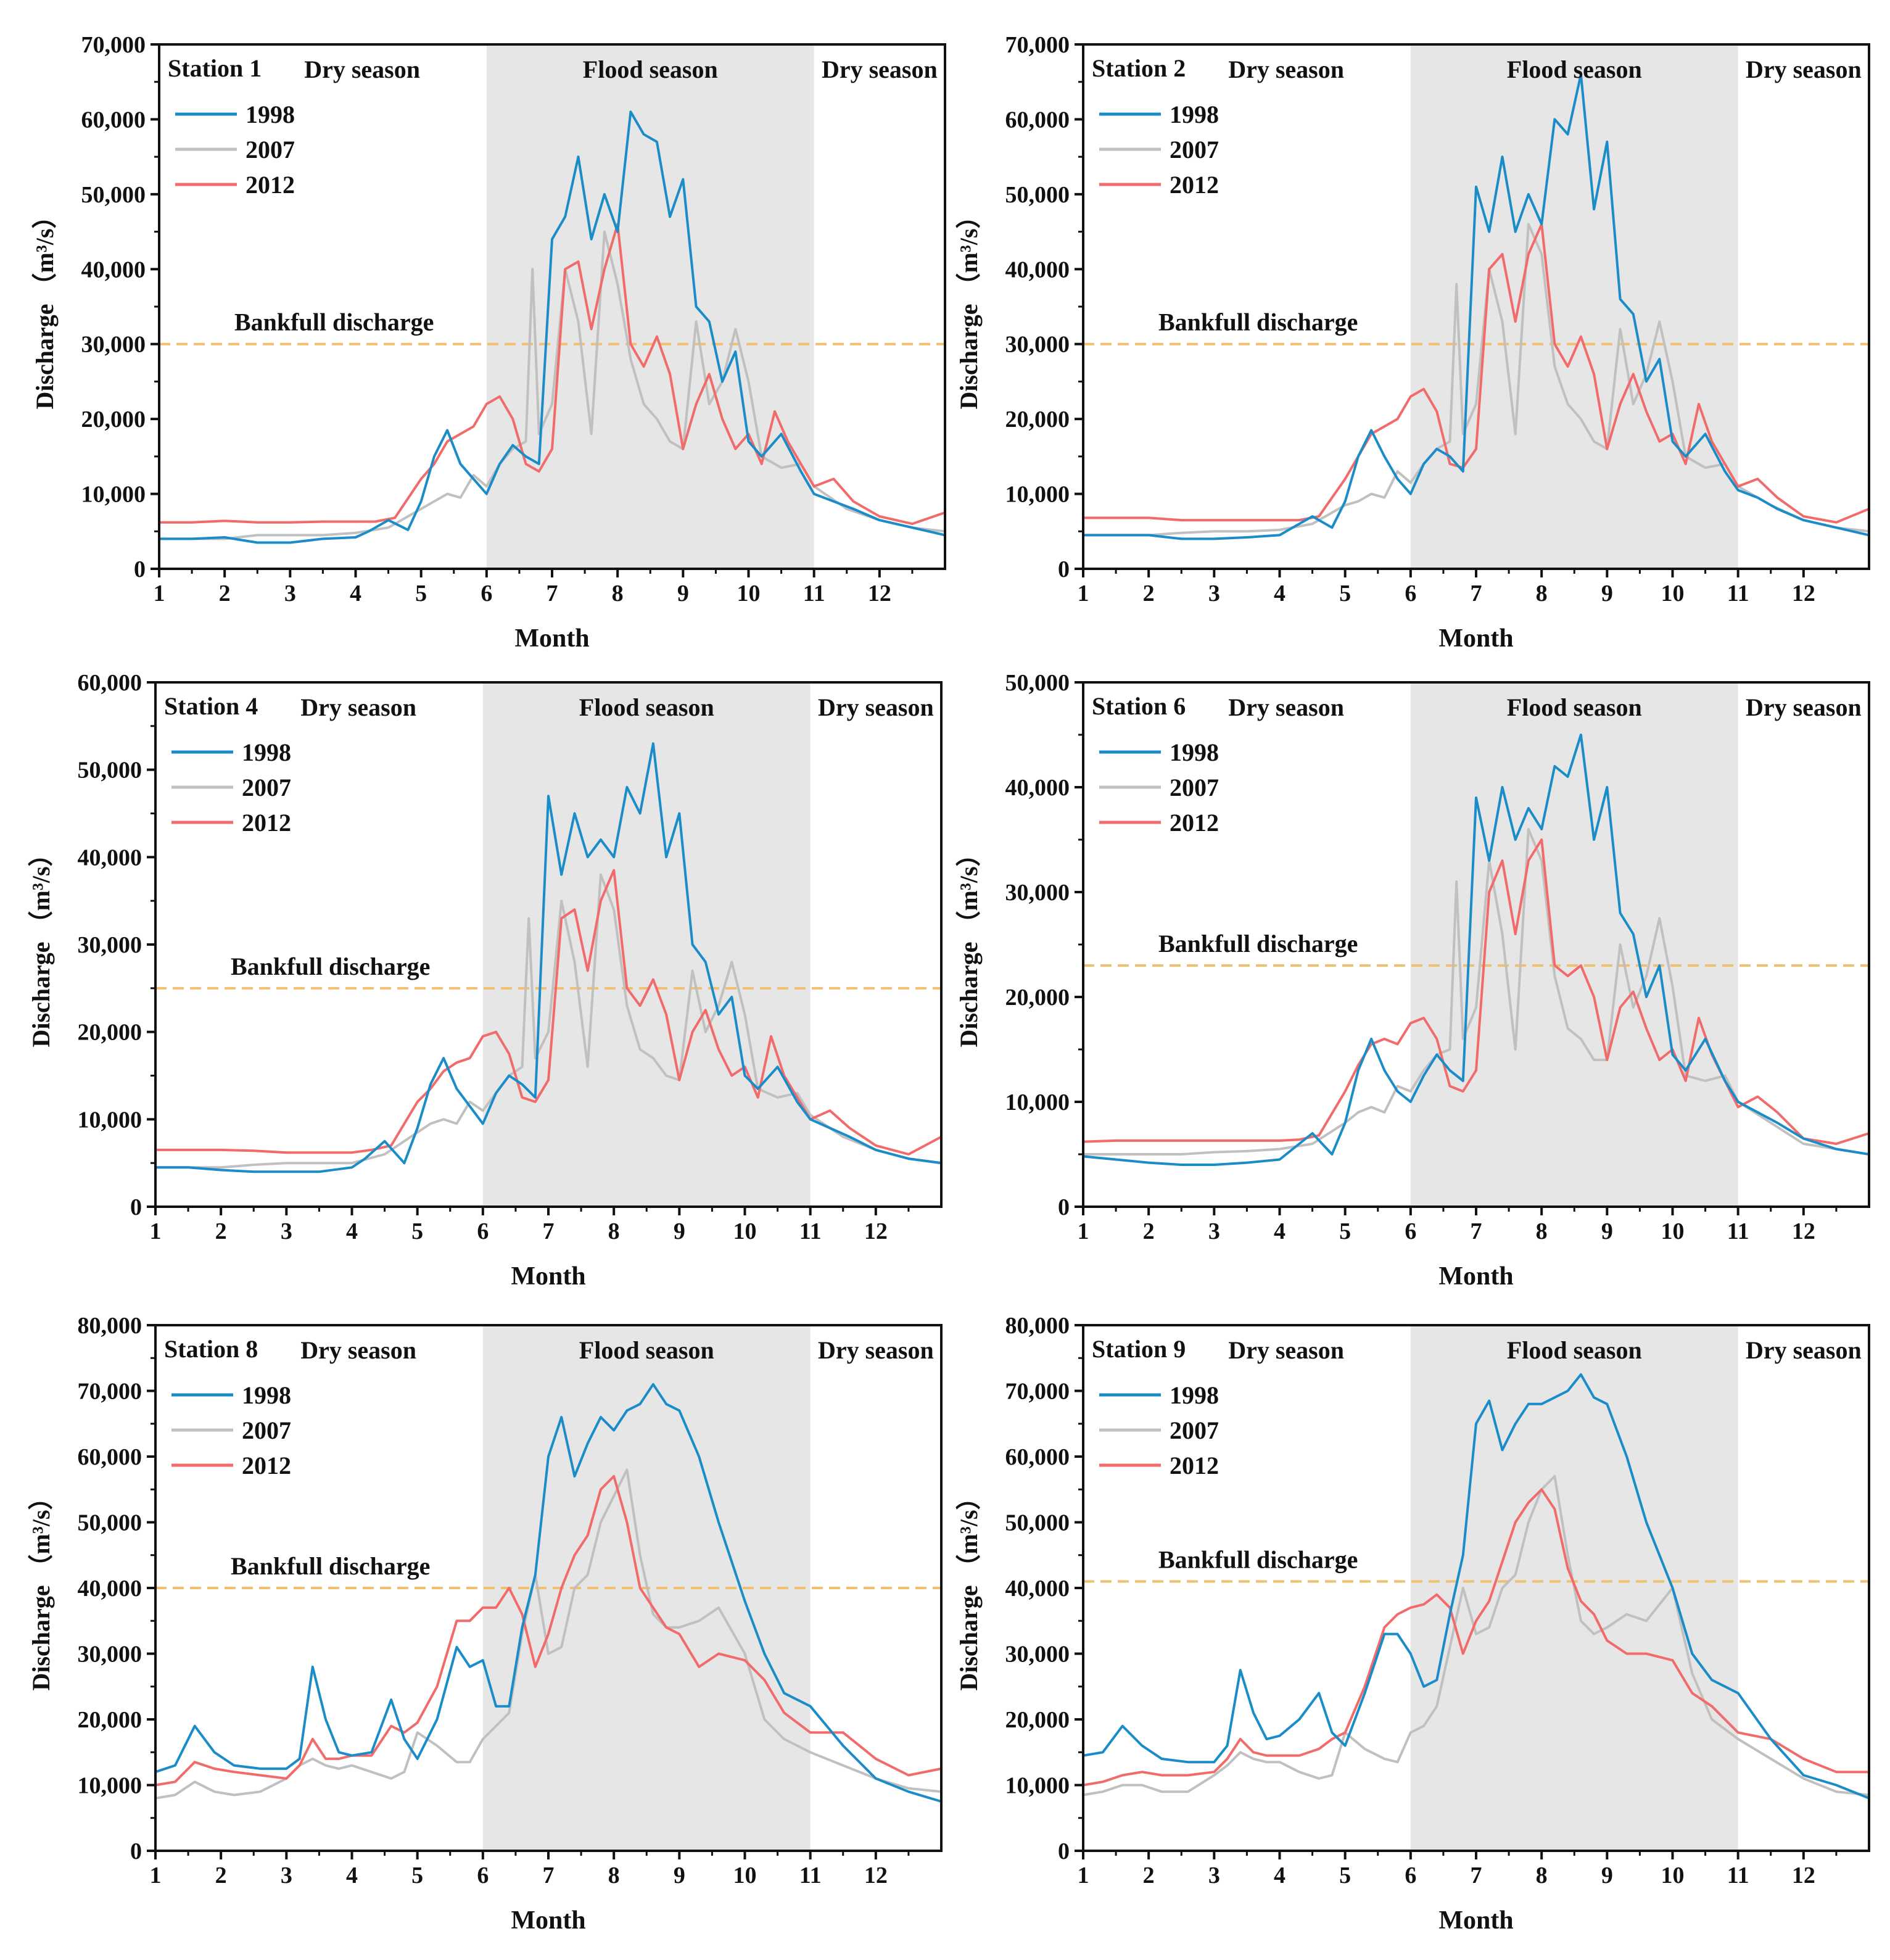 Image resolution: width=1890 pixels, height=1960 pixels. I want to click on y-tick-label: 80,000, so click(110, 1326).